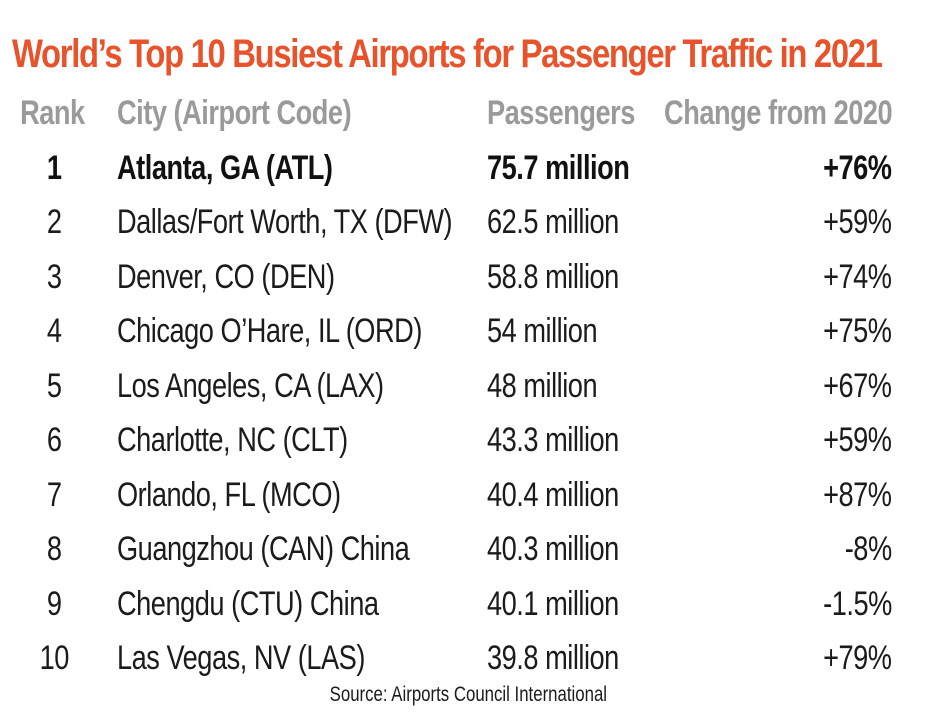 This screenshot has height=720, width=936. What do you see at coordinates (858, 385) in the screenshot?
I see `change-cell: +67%` at bounding box center [858, 385].